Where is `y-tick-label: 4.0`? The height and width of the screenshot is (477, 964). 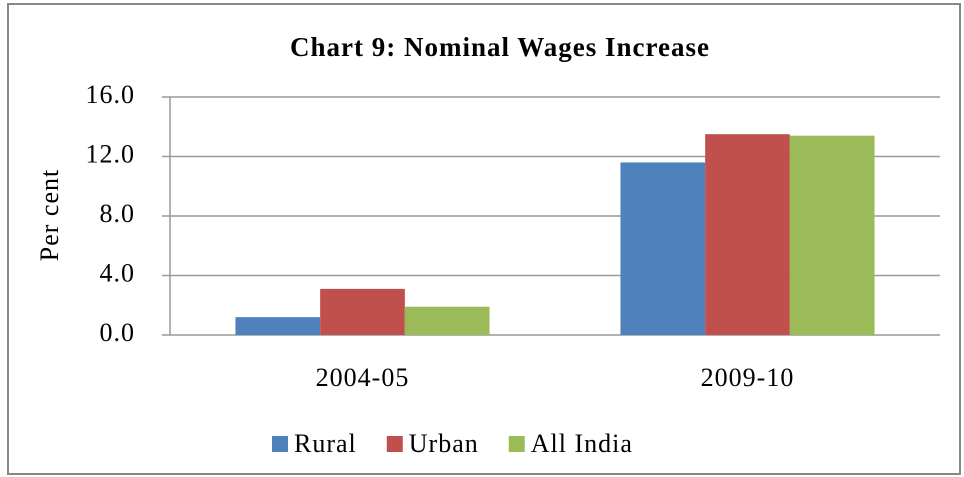
y-tick-label: 4.0 is located at coordinates (118, 272).